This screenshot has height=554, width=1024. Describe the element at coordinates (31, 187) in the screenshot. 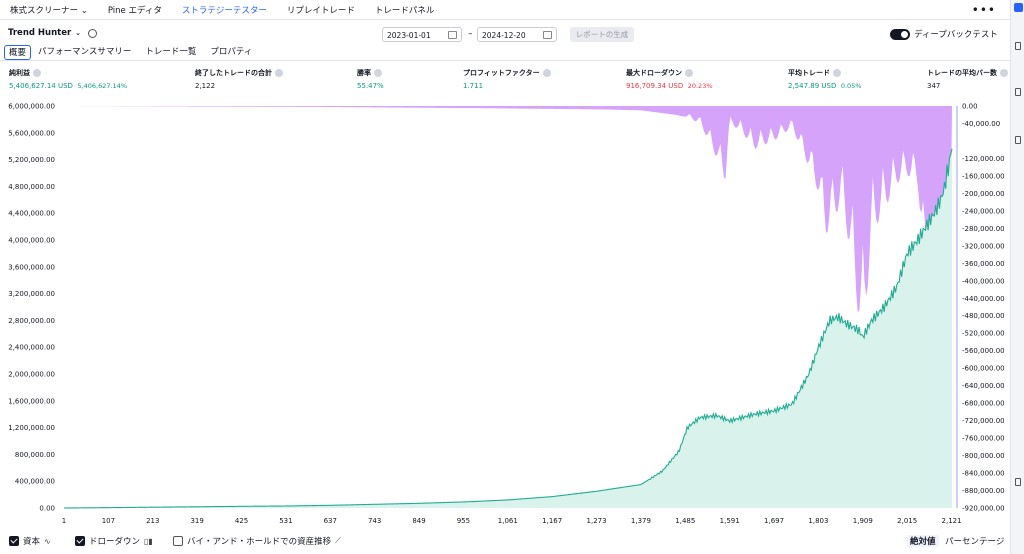

I see `y-axis-left-tick: 4,800,000.00` at that location.